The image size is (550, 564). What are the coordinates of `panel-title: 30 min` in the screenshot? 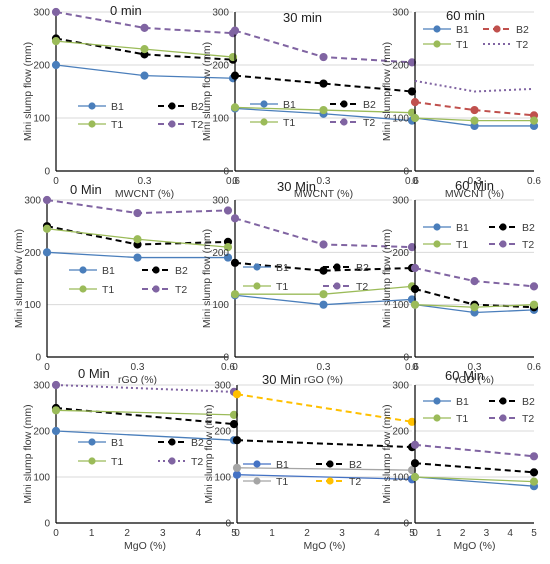 It's located at (302, 17).